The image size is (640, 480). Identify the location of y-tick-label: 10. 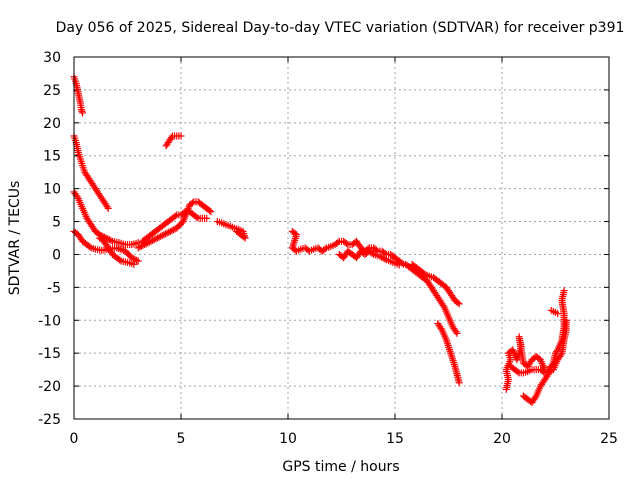
(52, 190).